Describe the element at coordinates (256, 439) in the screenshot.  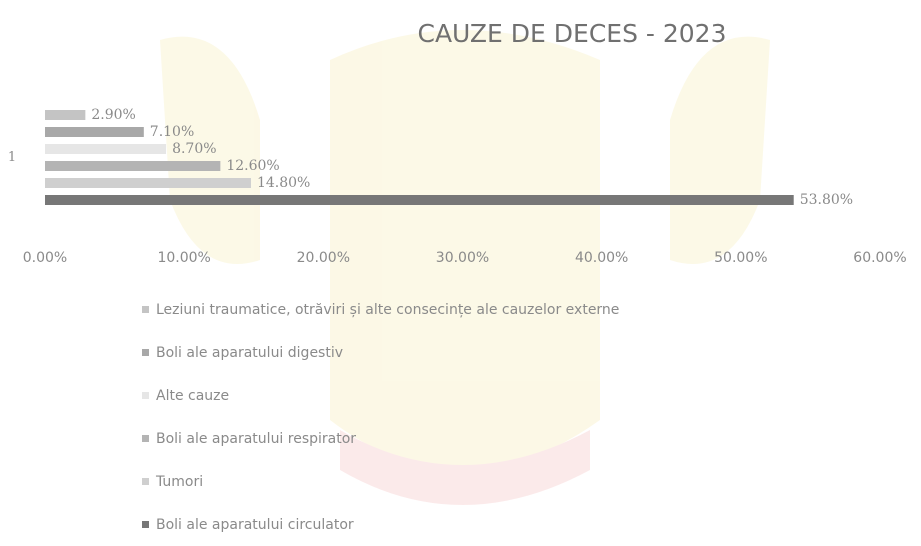
I see `legend-label: Boli ale aparatului respirator` at that location.